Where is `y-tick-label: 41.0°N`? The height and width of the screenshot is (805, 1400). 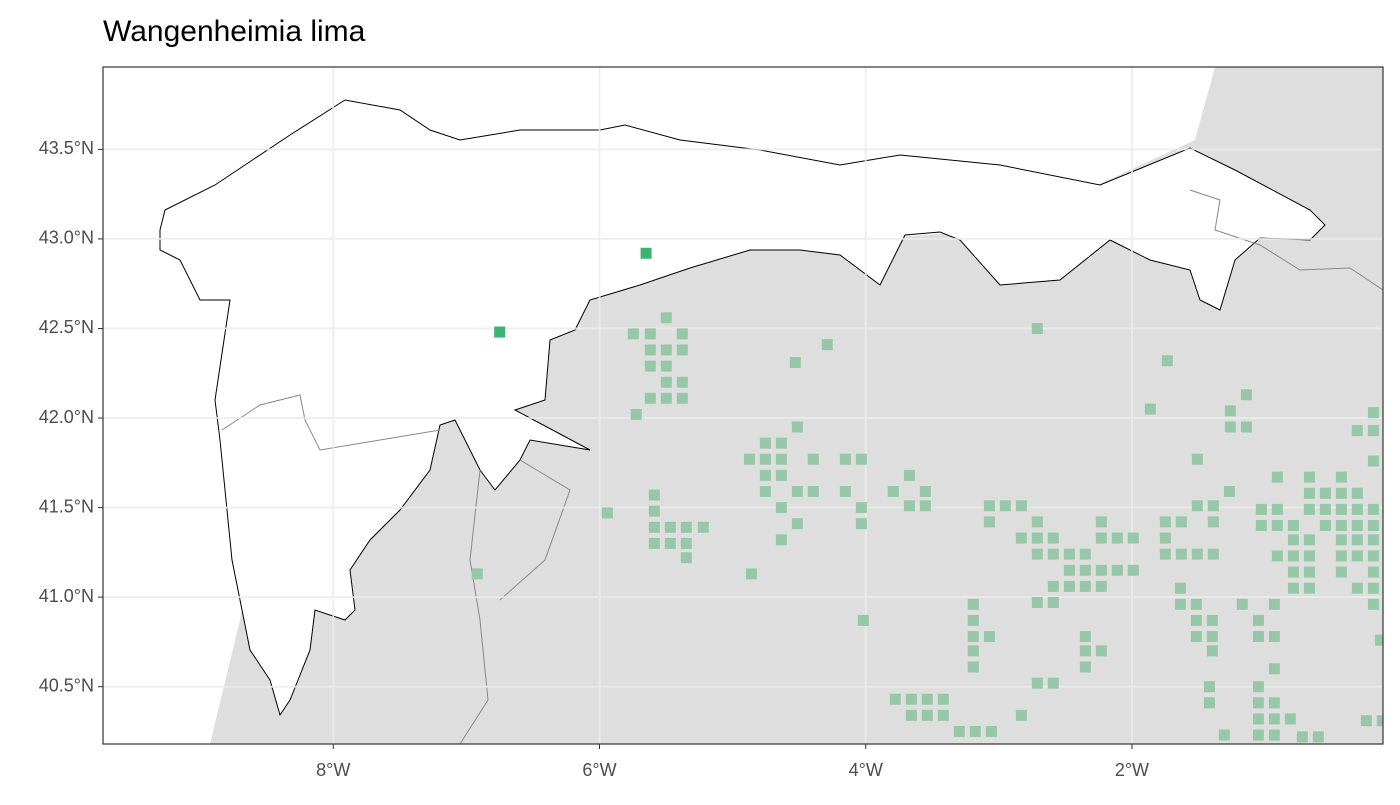 y-tick-label: 41.0°N is located at coordinates (66, 596).